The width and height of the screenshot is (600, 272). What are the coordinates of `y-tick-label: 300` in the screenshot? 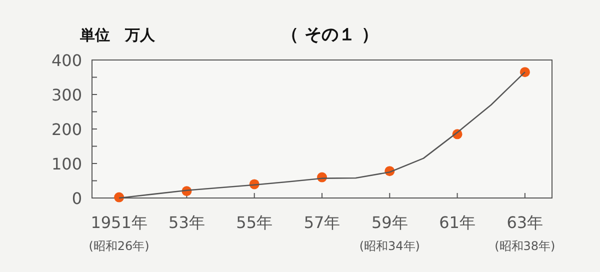 It's located at (66, 95).